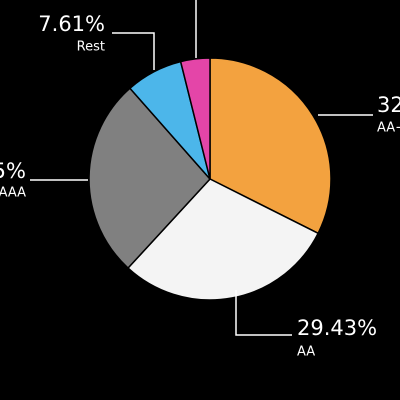 The image size is (400, 400). I want to click on value-label: 26.65%, so click(13, 171).